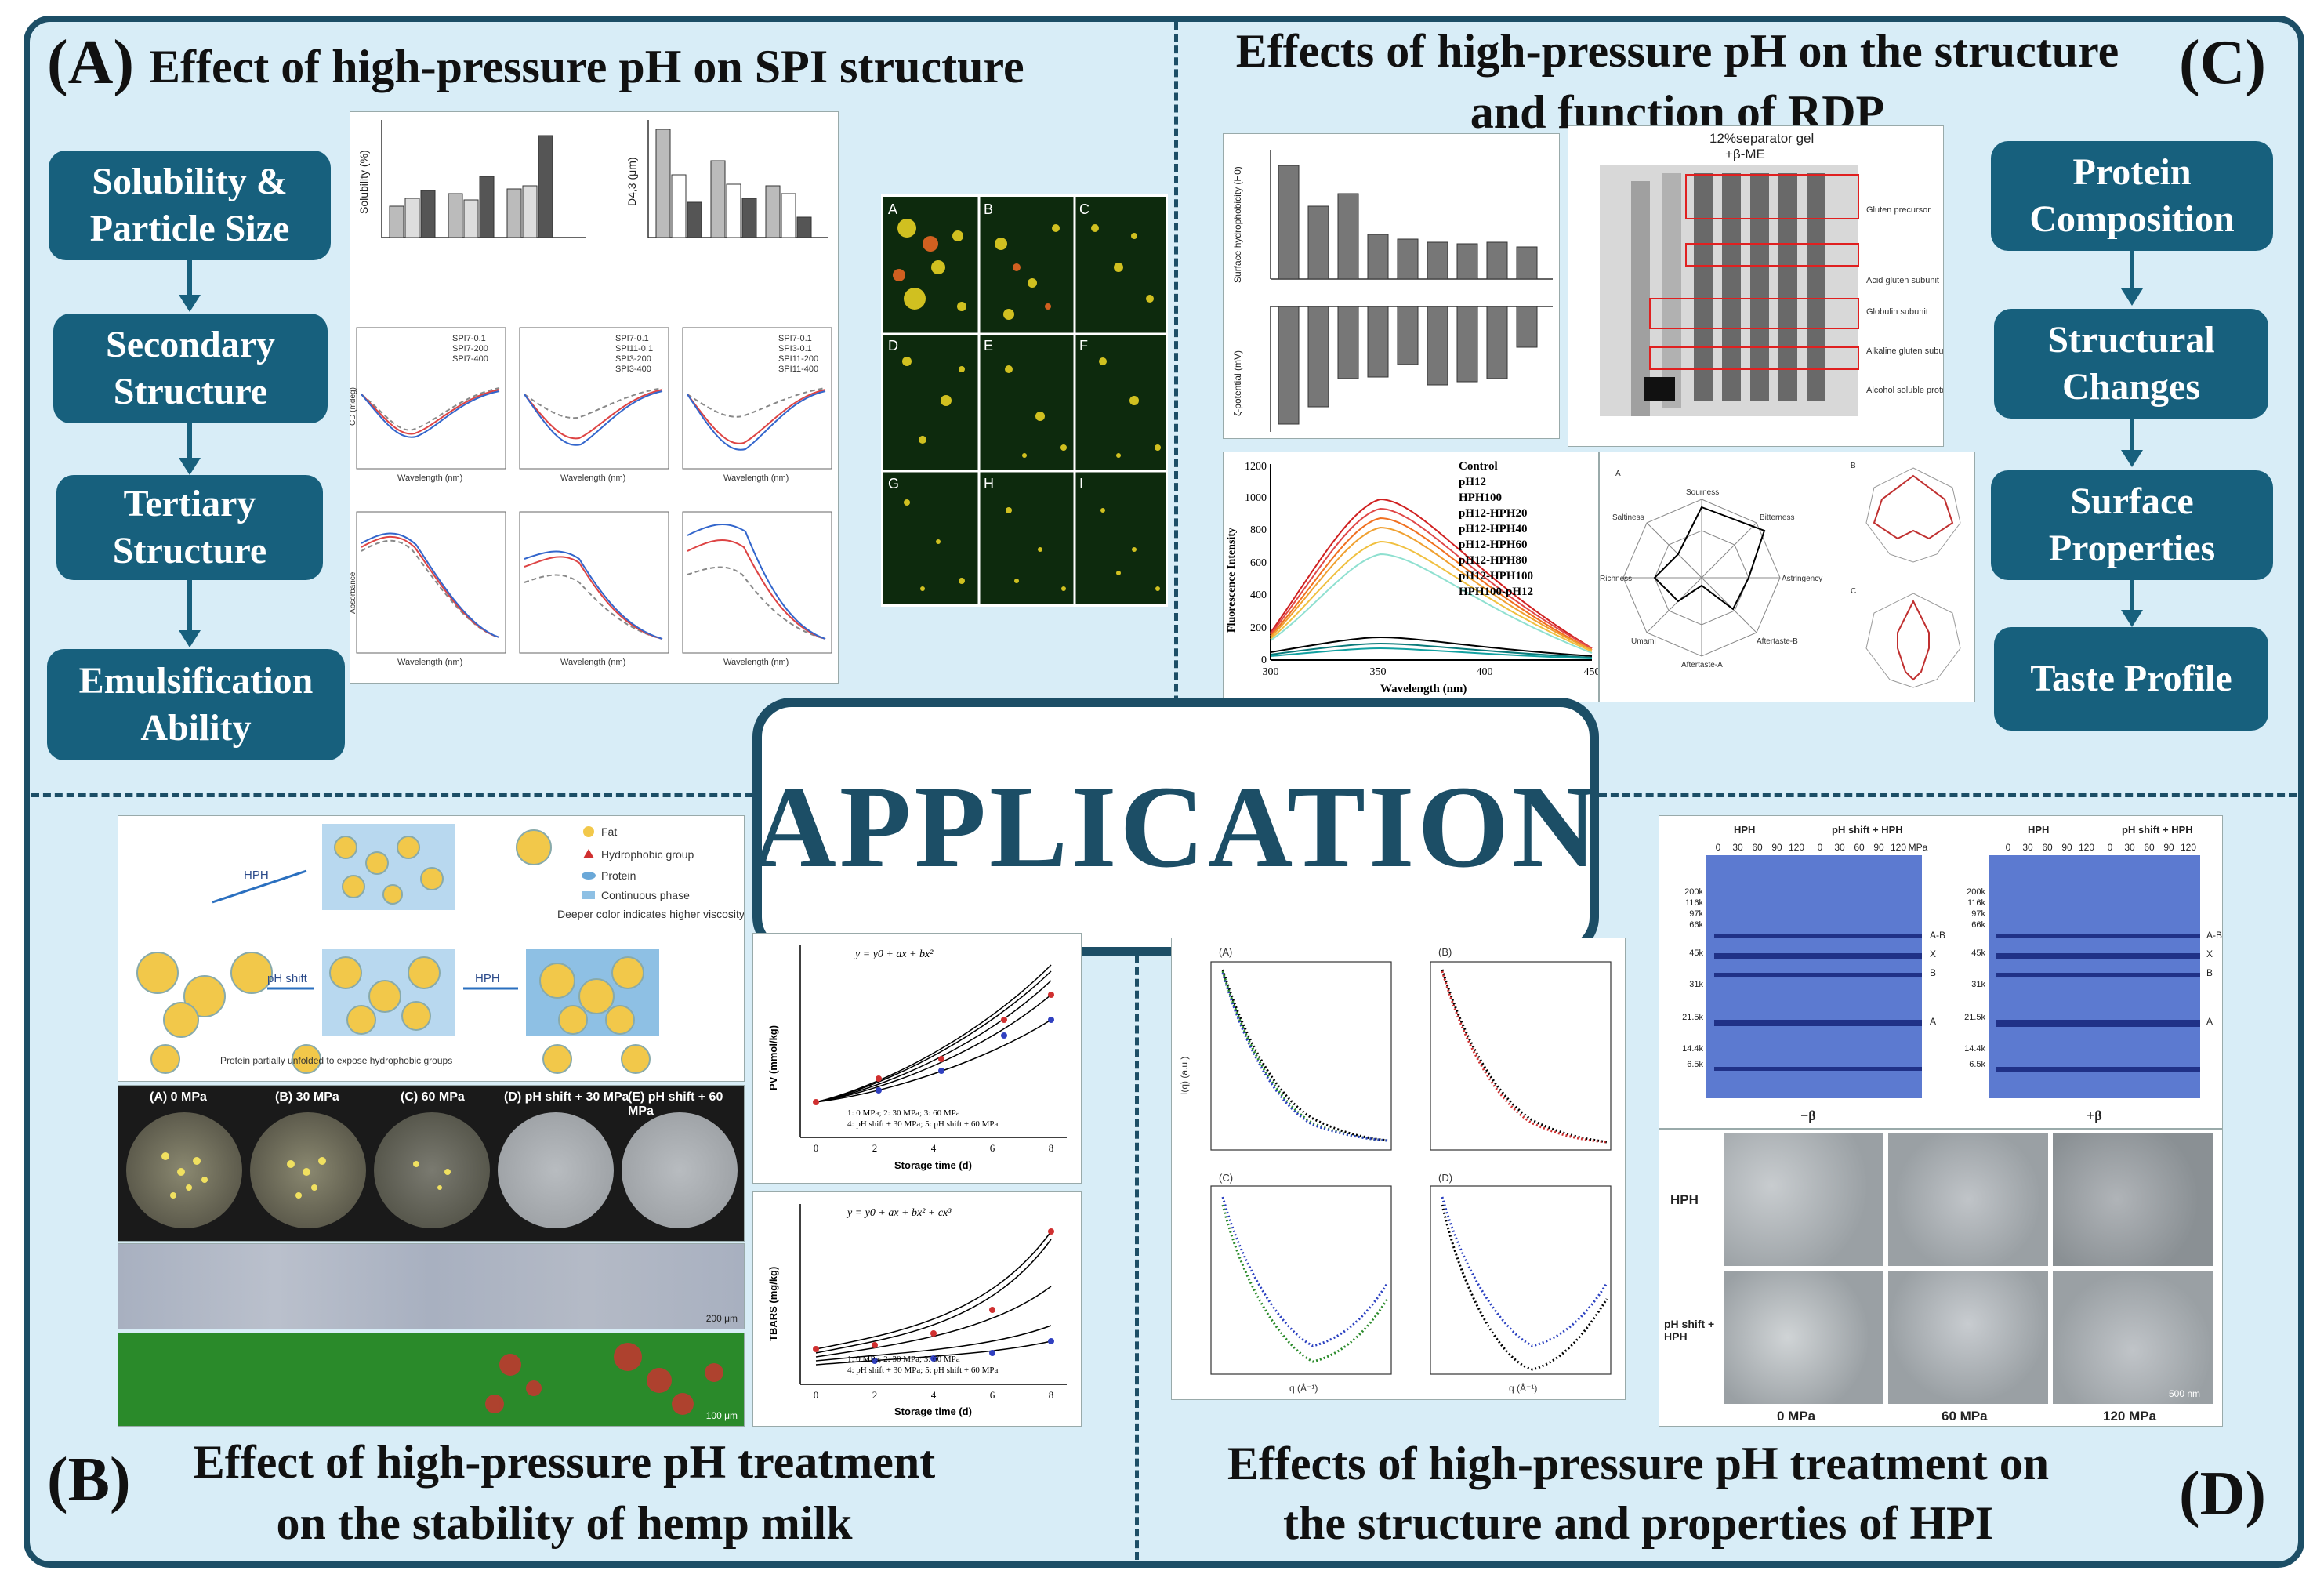  I want to click on cd-axis: CD (mdeg), so click(353, 406).